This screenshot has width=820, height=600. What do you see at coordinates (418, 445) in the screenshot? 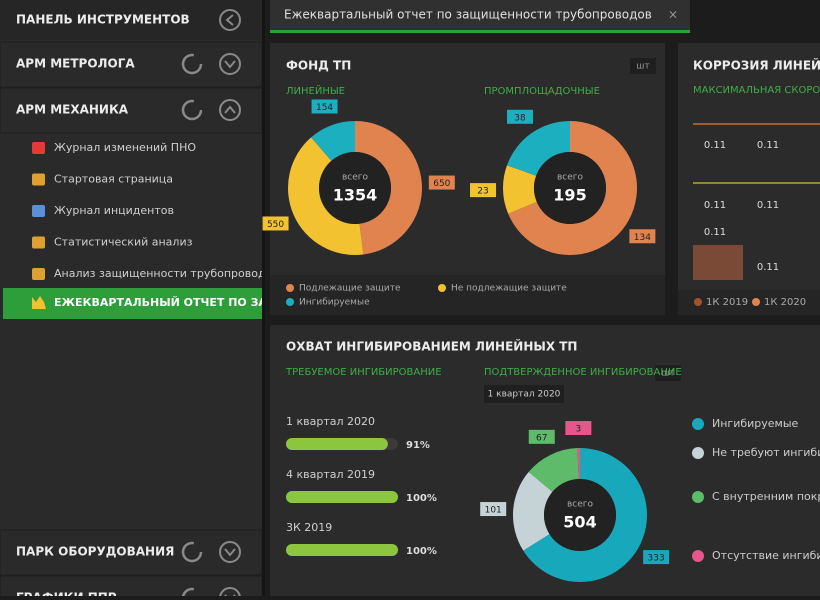
I see `progress-value: 91%` at bounding box center [418, 445].